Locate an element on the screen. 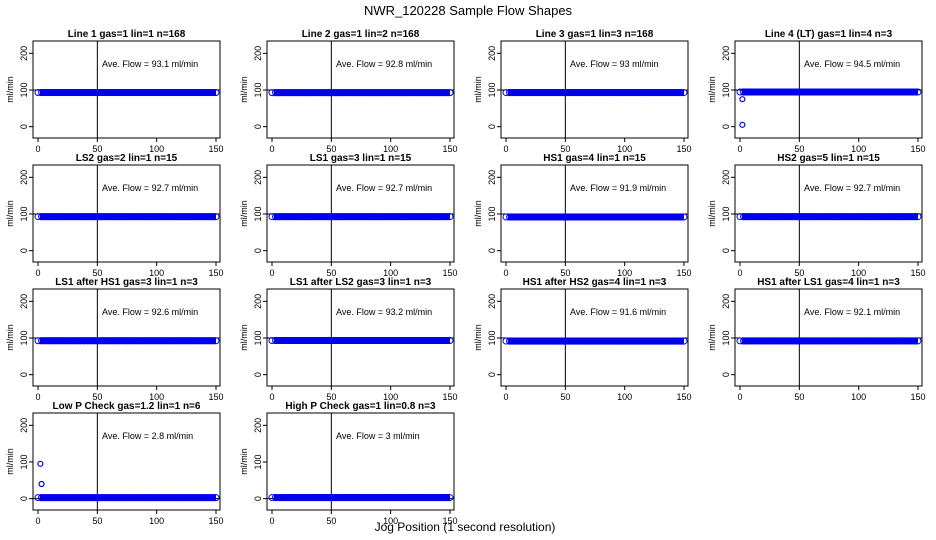  panel-title: Line 4 (LT) gas=1 lin=4 n=3 is located at coordinates (829, 34).